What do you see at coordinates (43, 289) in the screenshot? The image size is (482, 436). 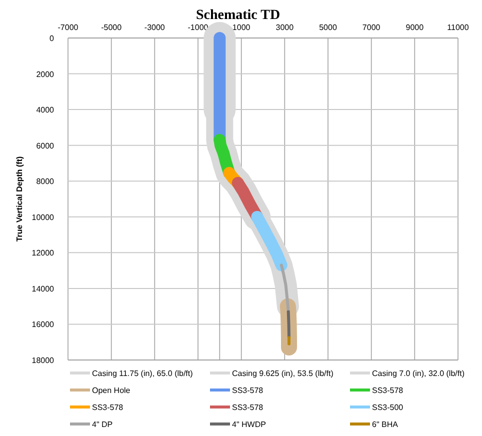 I see `y-tick-label: 14000` at bounding box center [43, 289].